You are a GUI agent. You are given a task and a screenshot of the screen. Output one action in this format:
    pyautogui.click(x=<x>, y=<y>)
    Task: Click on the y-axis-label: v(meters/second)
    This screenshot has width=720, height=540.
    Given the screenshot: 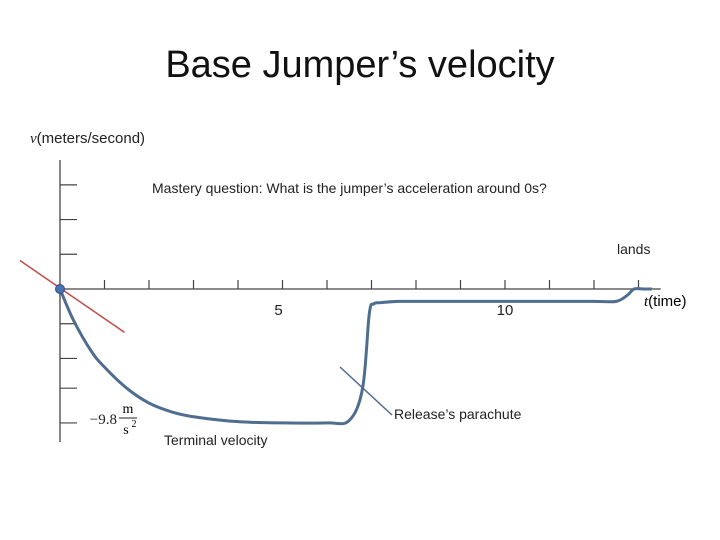 What is the action you would take?
    pyautogui.click(x=87, y=139)
    